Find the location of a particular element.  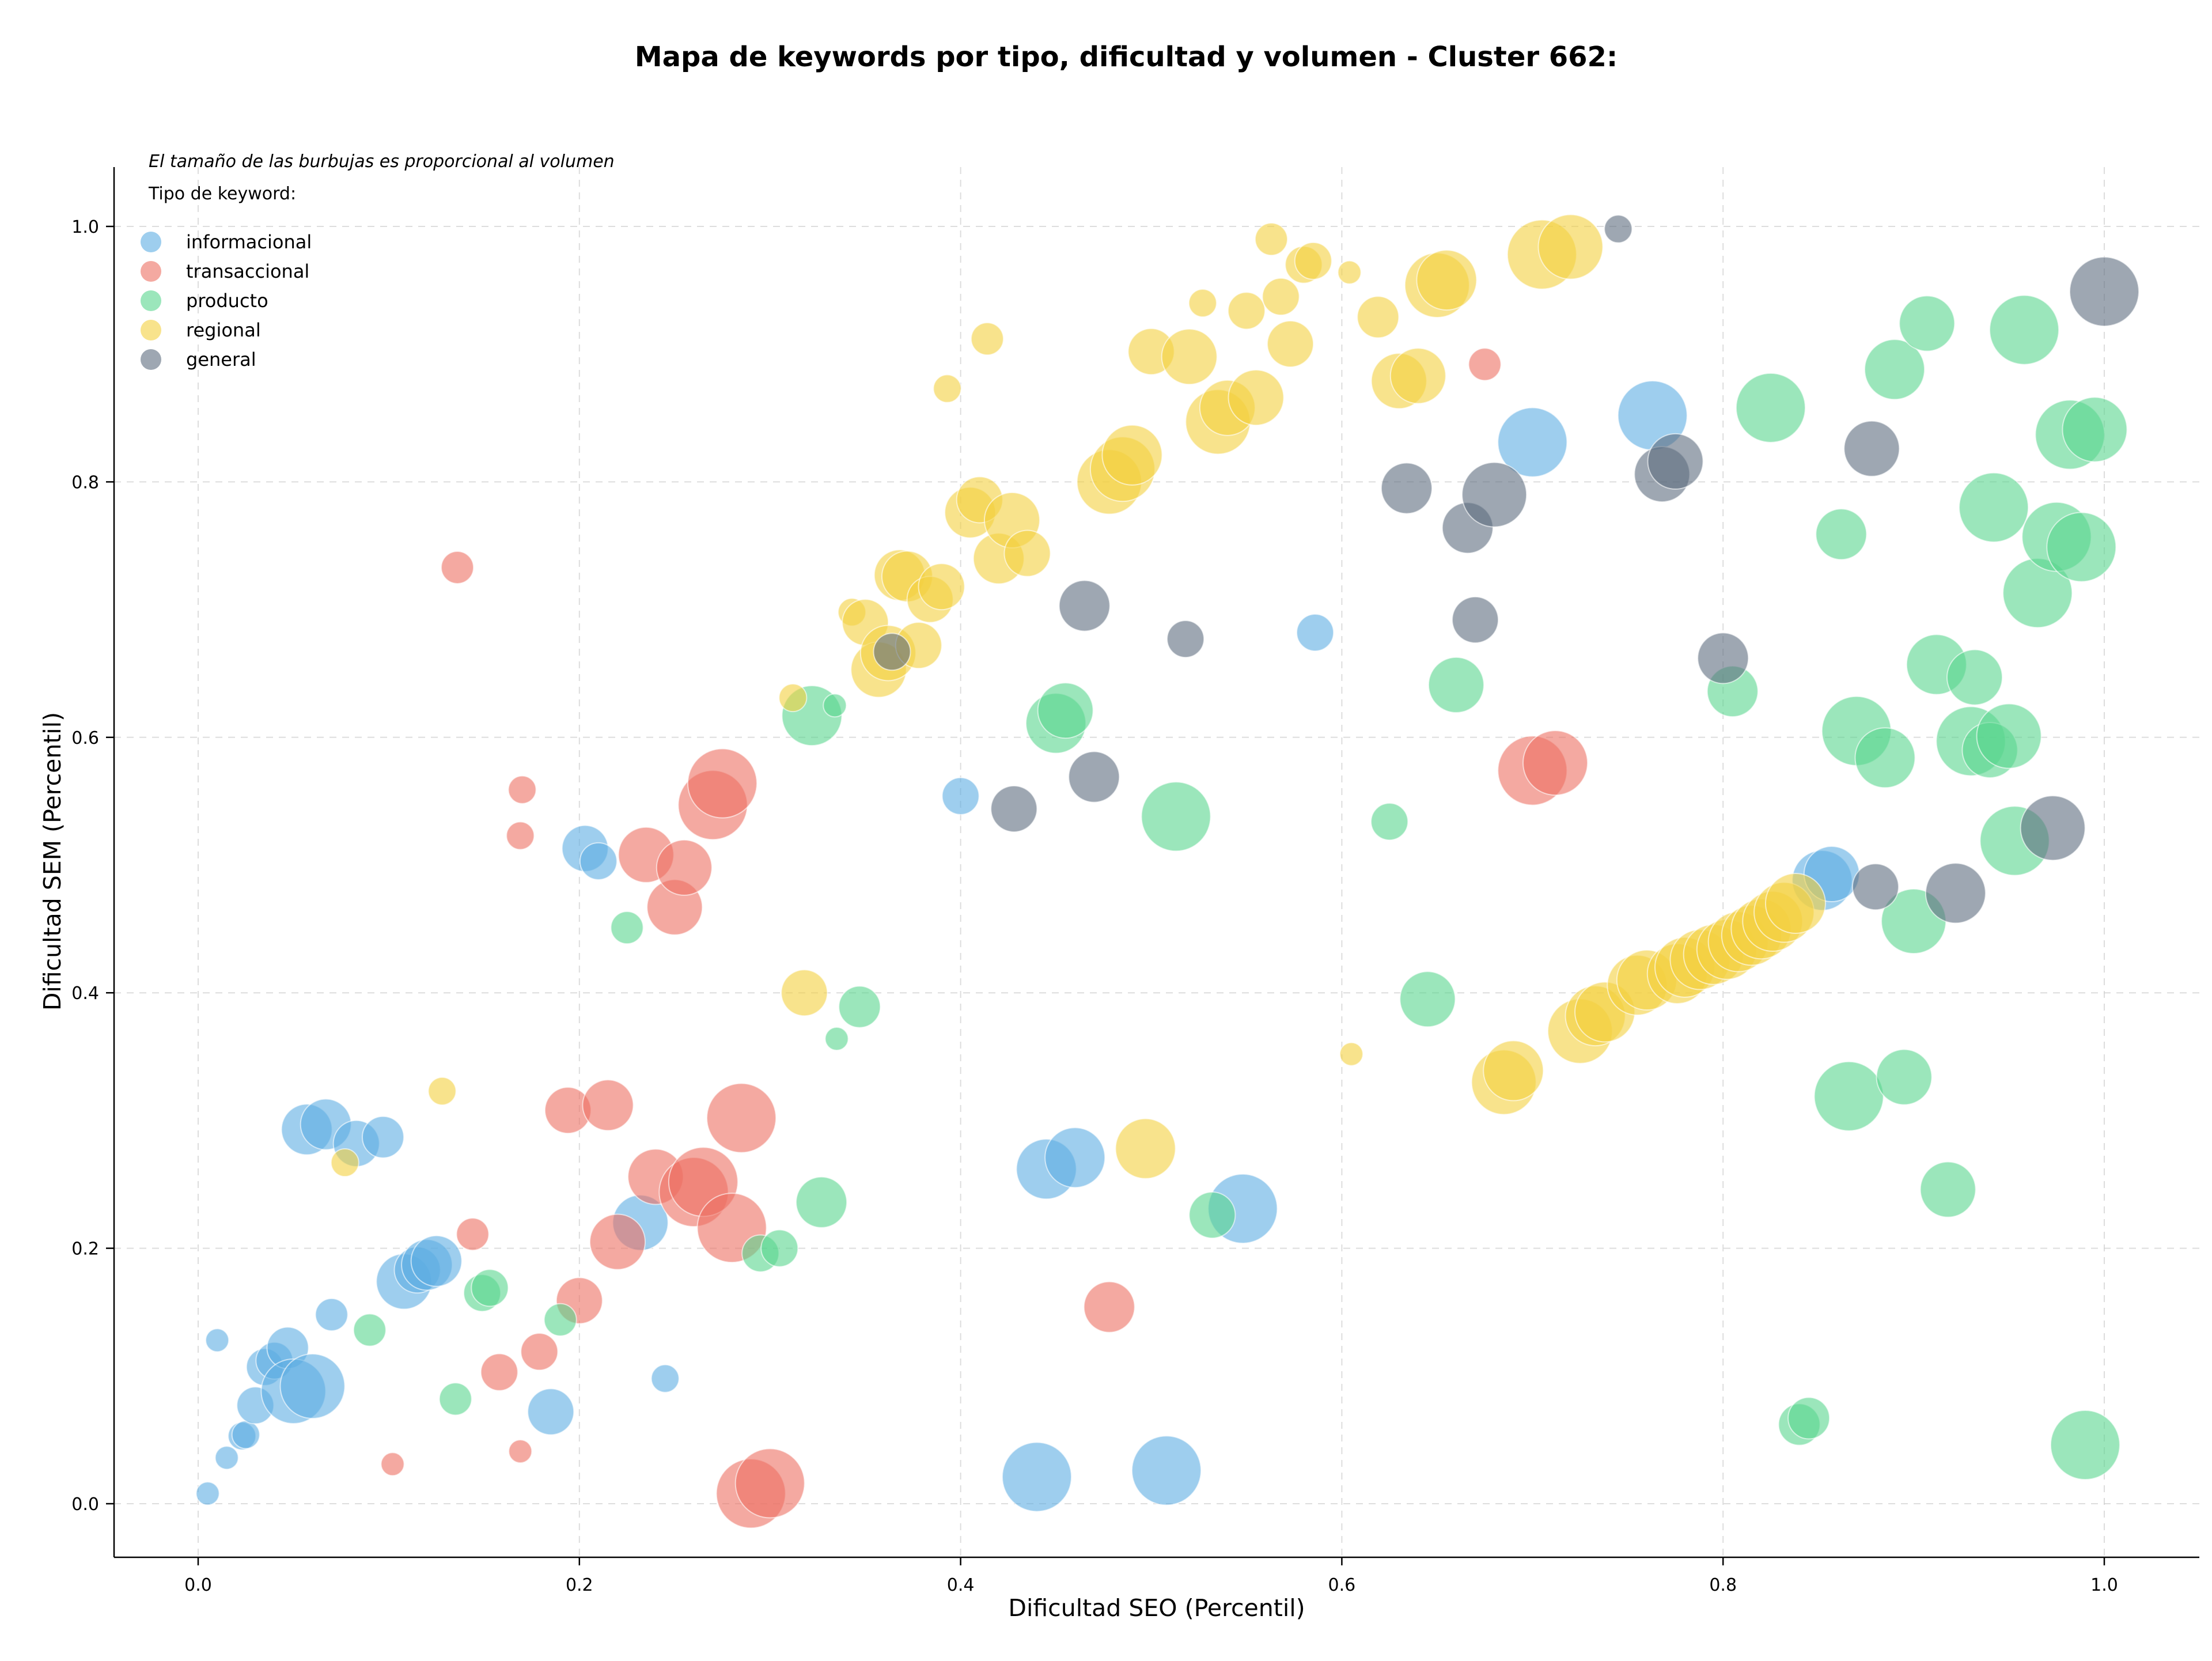

y-tick-label: 0.2 is located at coordinates (85, 1249).